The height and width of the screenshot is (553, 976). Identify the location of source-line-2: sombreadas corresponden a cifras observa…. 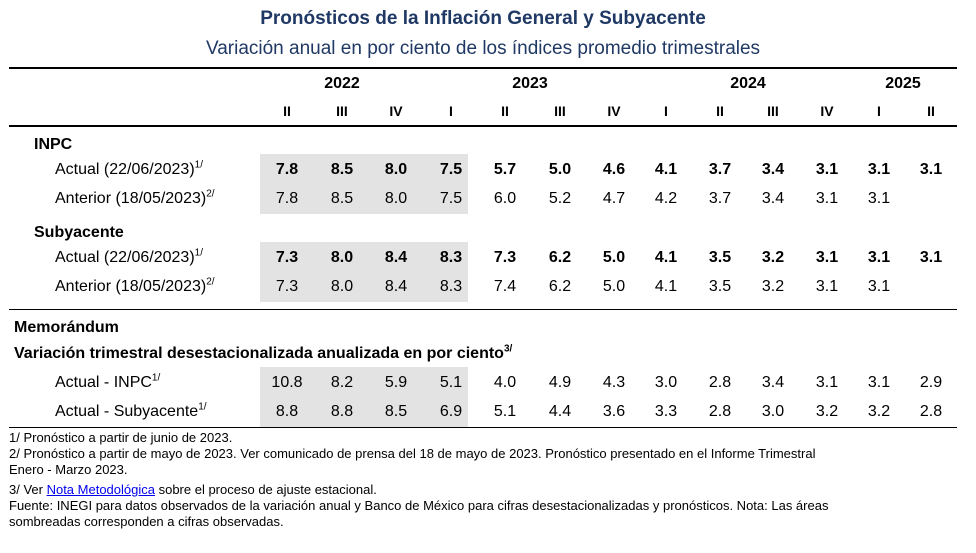
(146, 521).